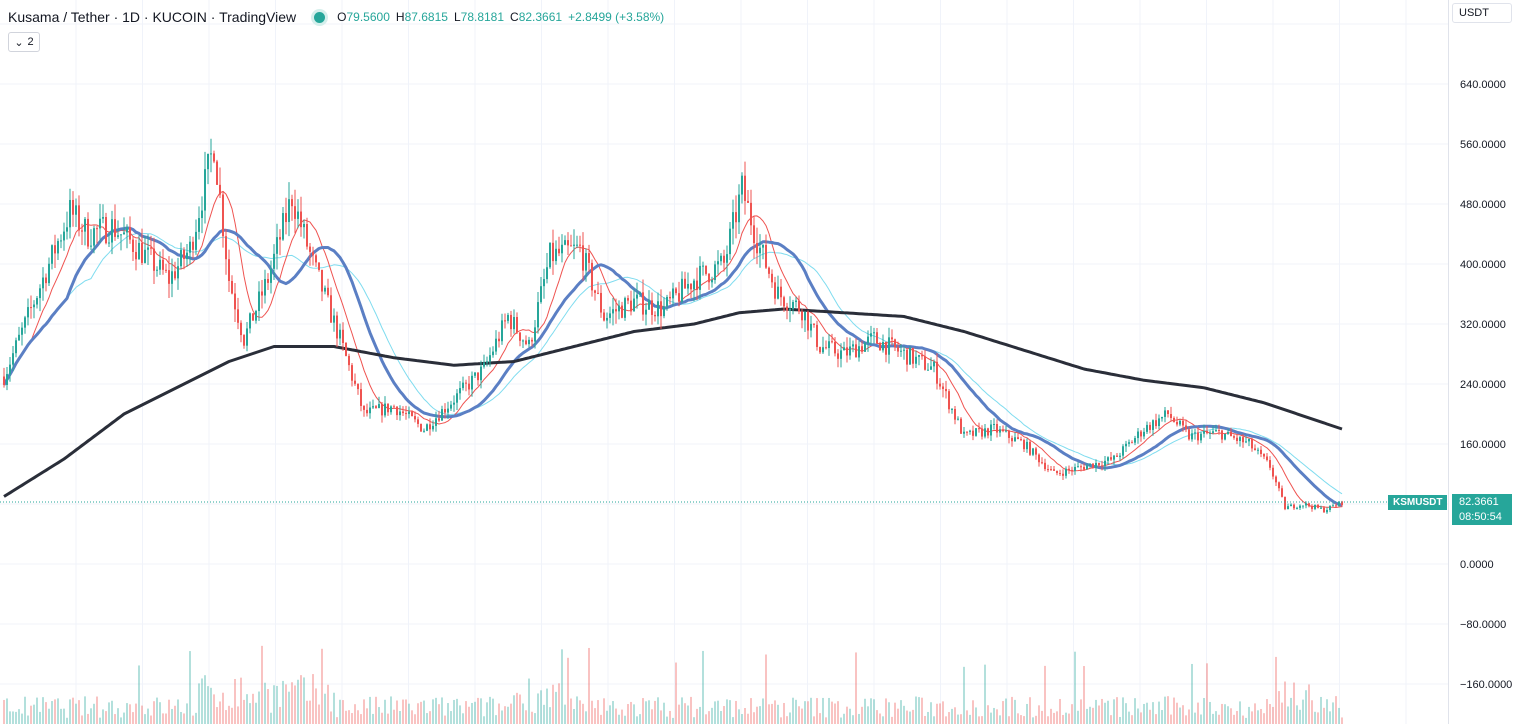  Describe the element at coordinates (24, 42) in the screenshot. I see `indicators-collapse-button: ⌄ 2` at that location.